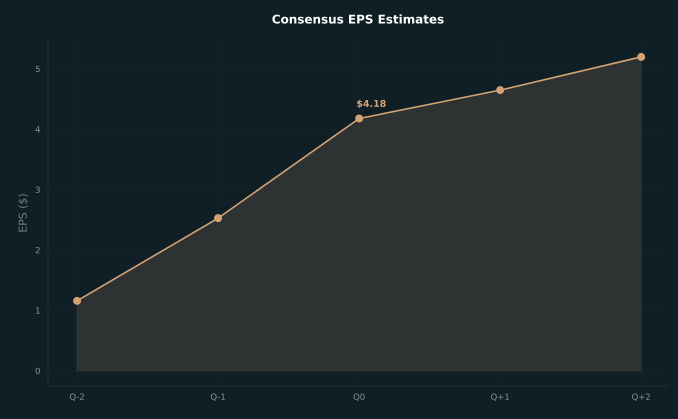 The height and width of the screenshot is (419, 678). Describe the element at coordinates (500, 397) in the screenshot. I see `x-tick-label: Q+1` at that location.